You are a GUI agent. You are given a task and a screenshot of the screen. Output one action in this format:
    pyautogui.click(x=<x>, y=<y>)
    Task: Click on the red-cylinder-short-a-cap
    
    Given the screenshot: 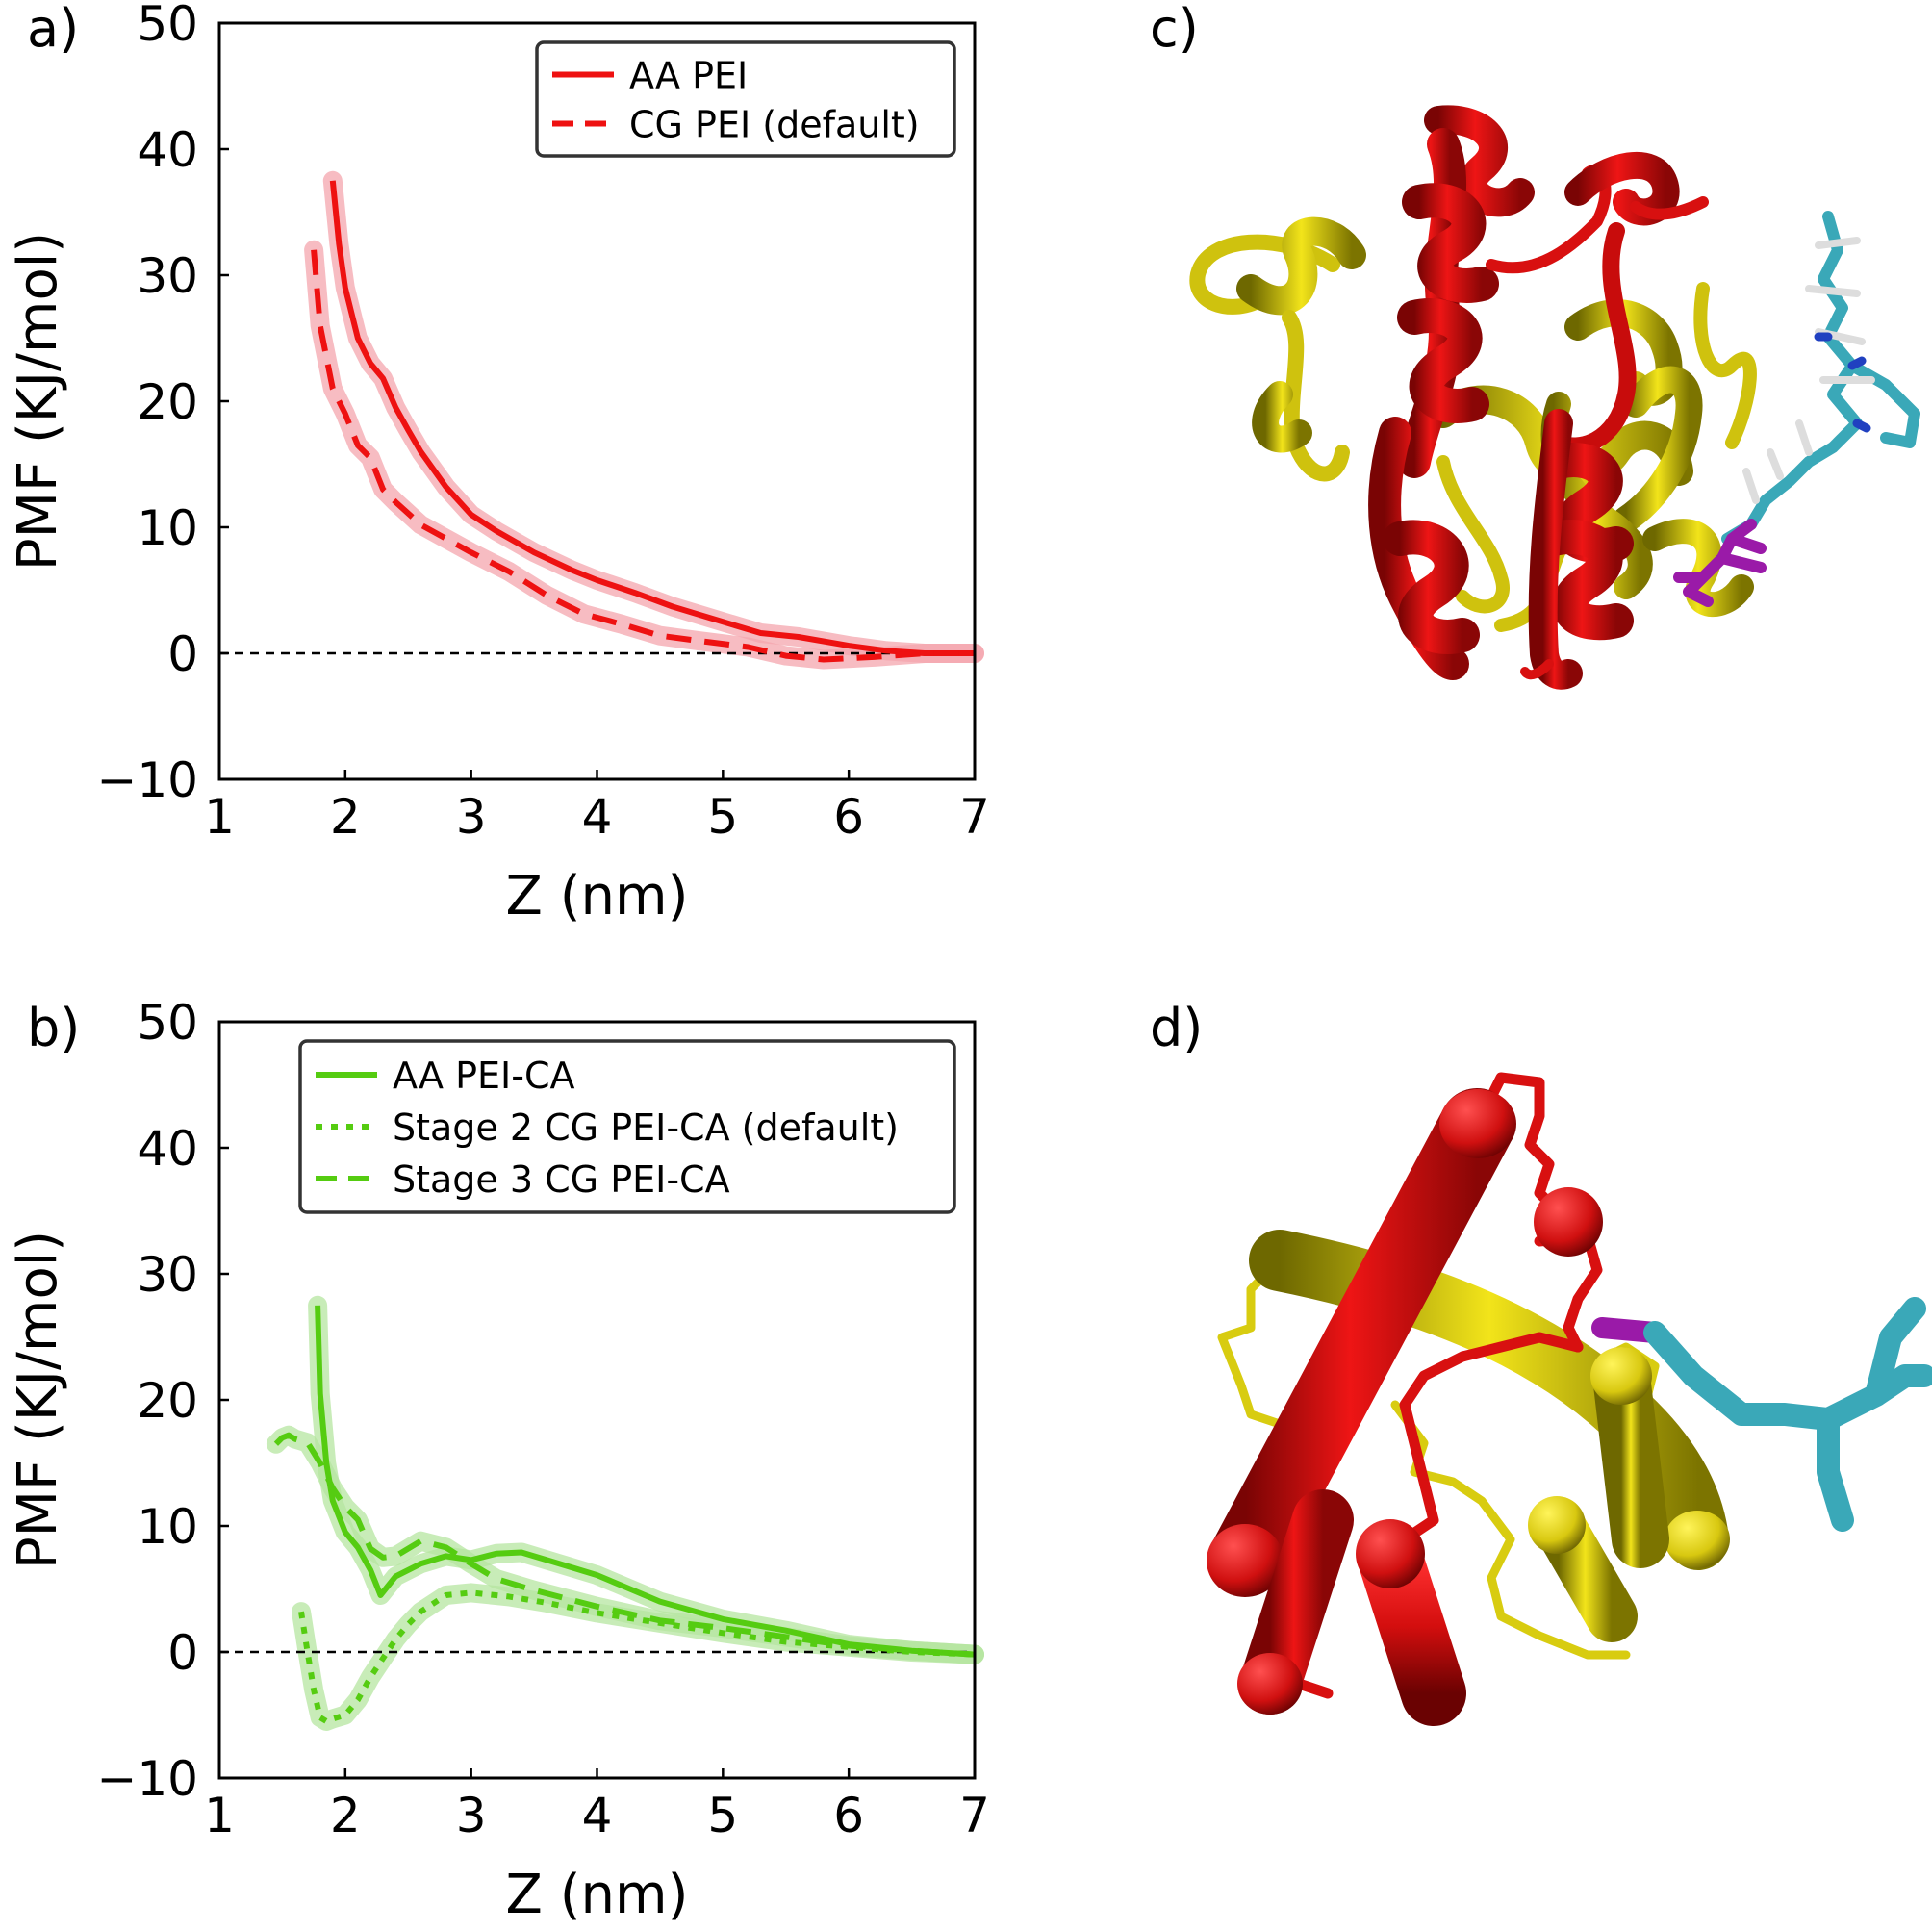 What is the action you would take?
    pyautogui.click(x=1270, y=1684)
    